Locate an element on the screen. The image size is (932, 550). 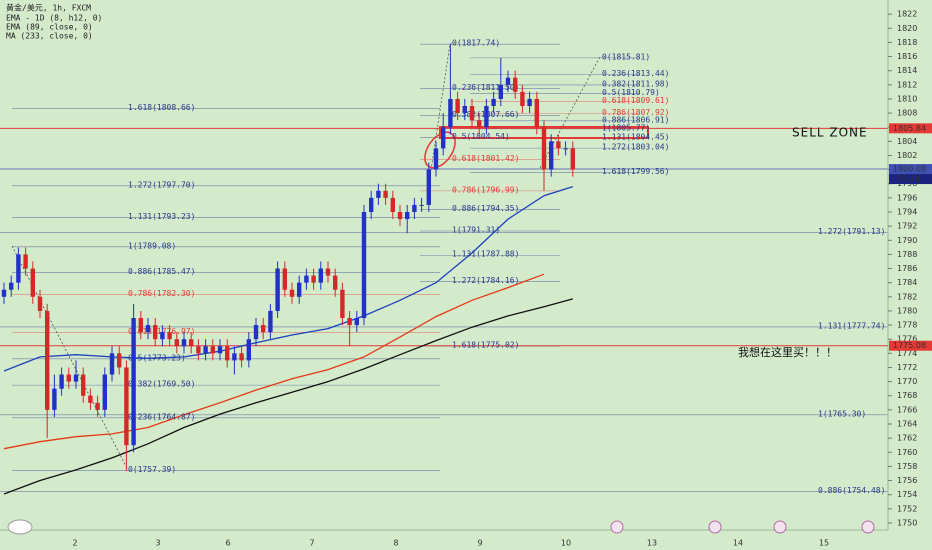
price-label: 1800.08 is located at coordinates (909, 169).